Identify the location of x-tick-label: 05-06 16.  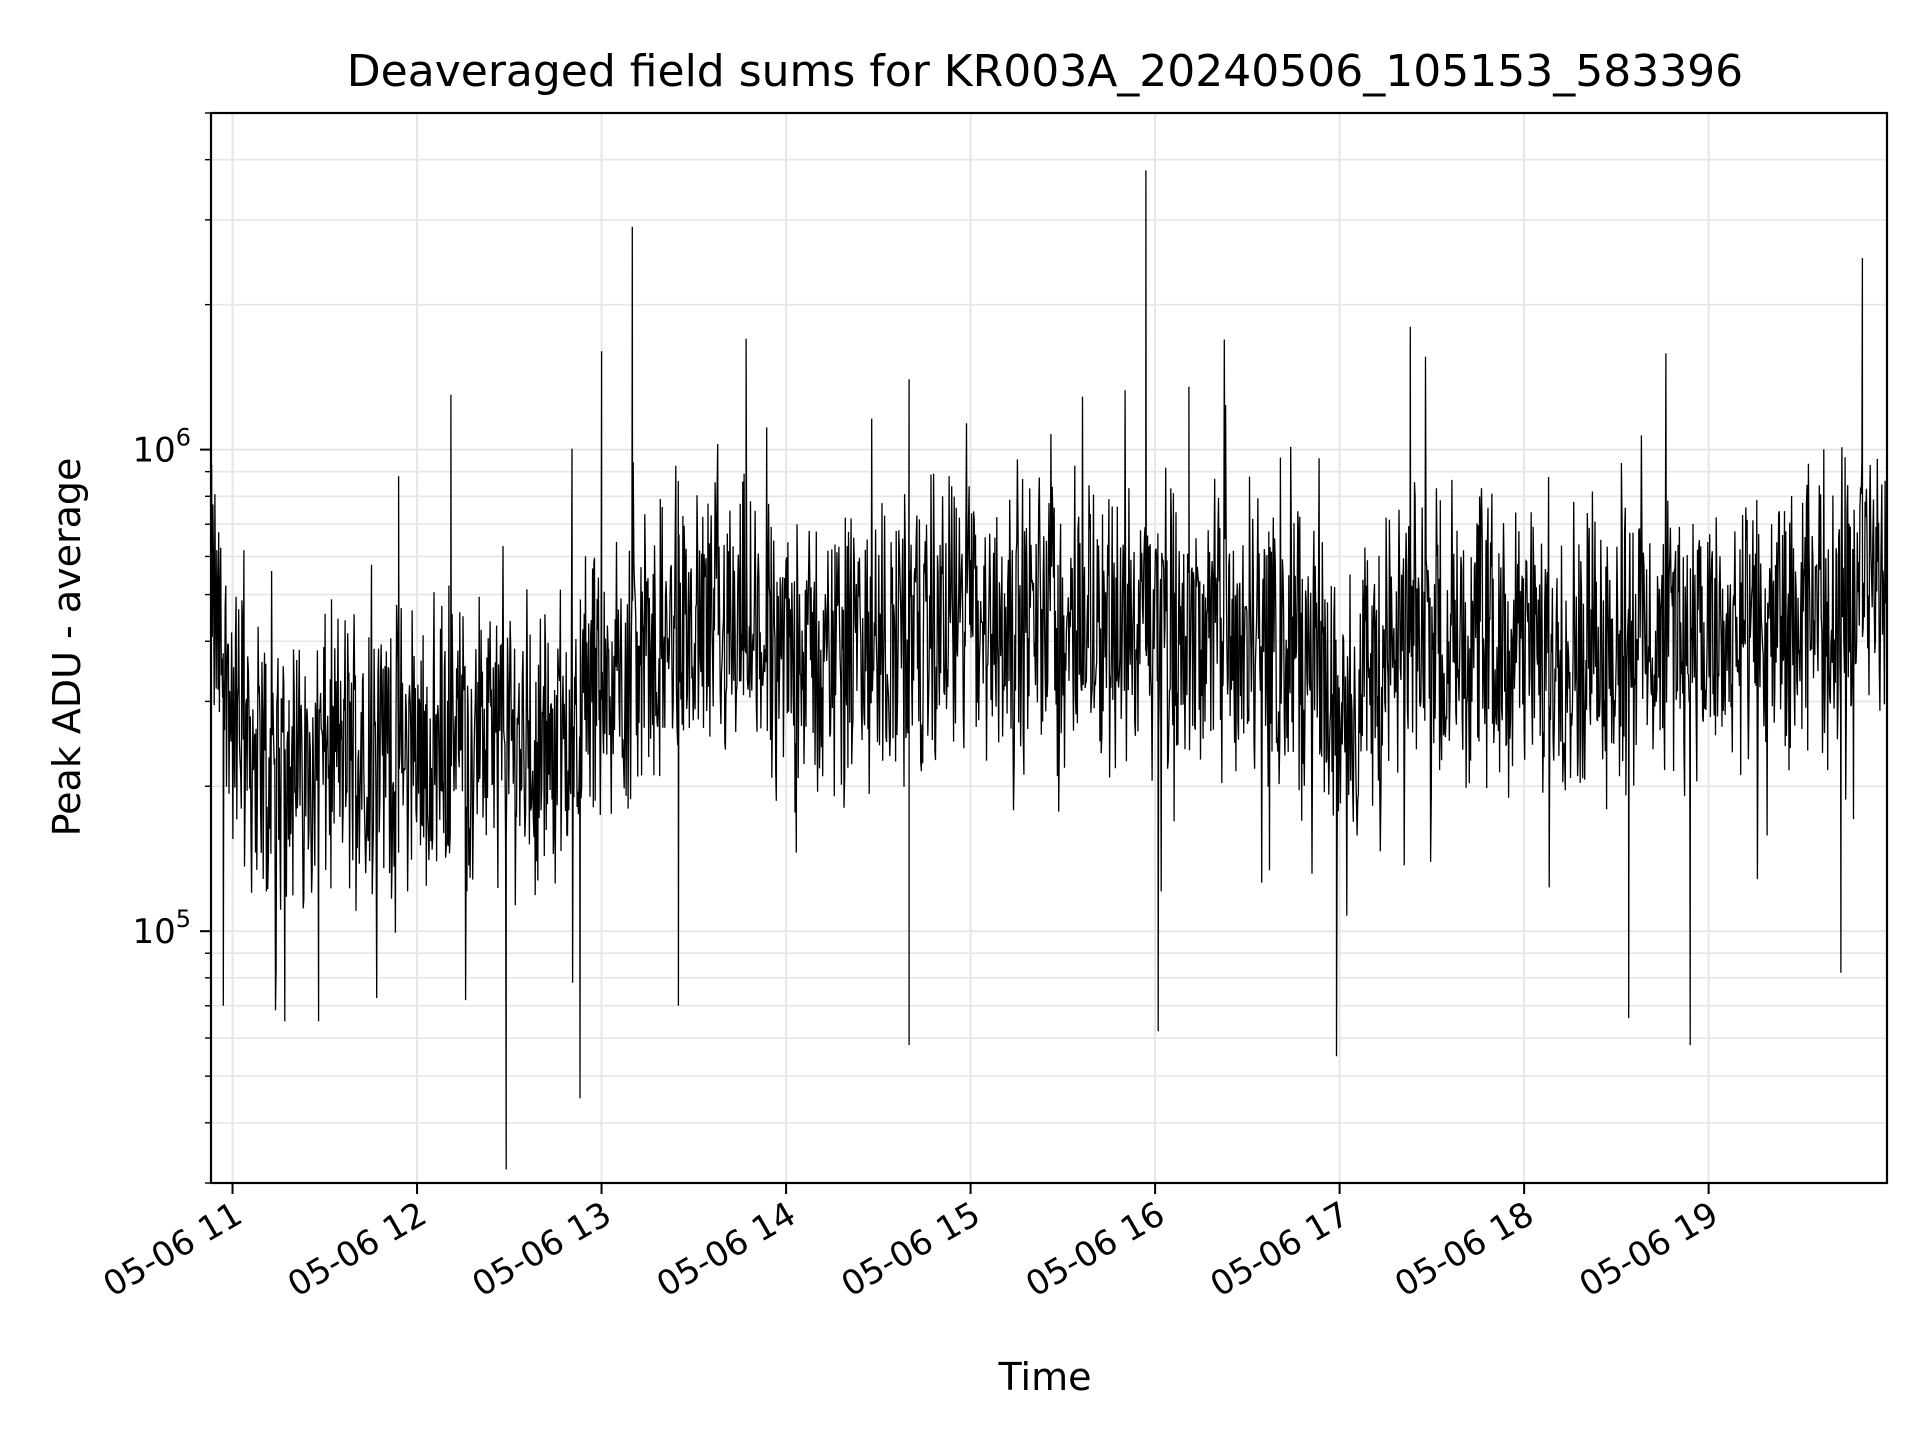
(1095, 1249).